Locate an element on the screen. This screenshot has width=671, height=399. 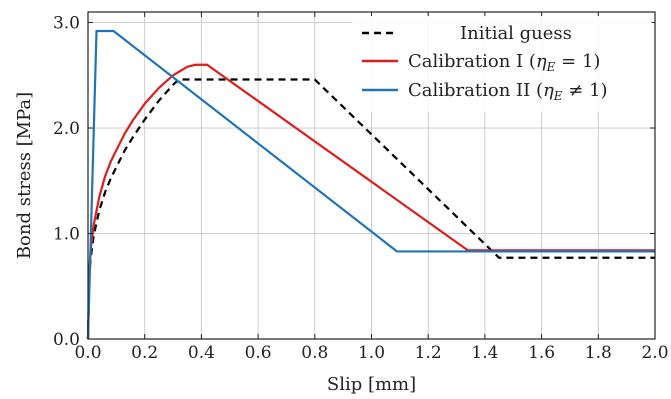
legend-label-calibration-2-relation: ≠ 1) is located at coordinates (585, 90).